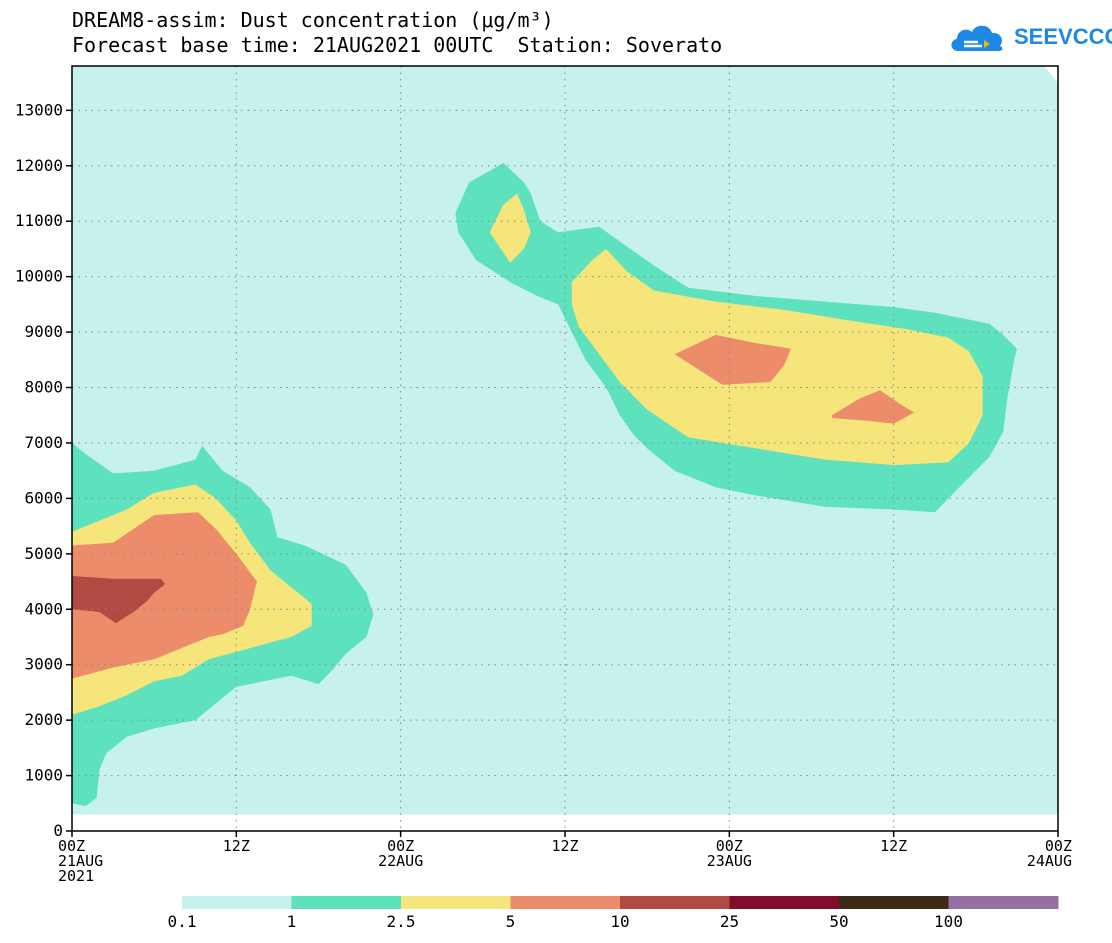 The image size is (1112, 943). What do you see at coordinates (510, 228) in the screenshot?
I see `upper-dust-plume-level-2.5-6` at bounding box center [510, 228].